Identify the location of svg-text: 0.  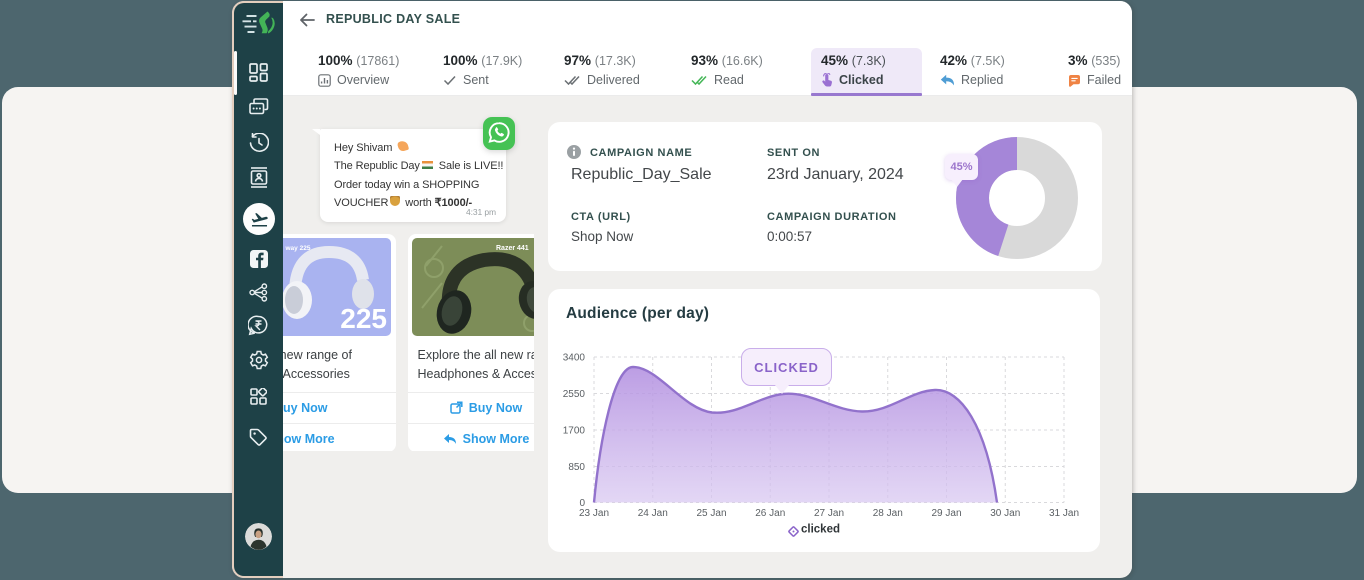
(582, 503).